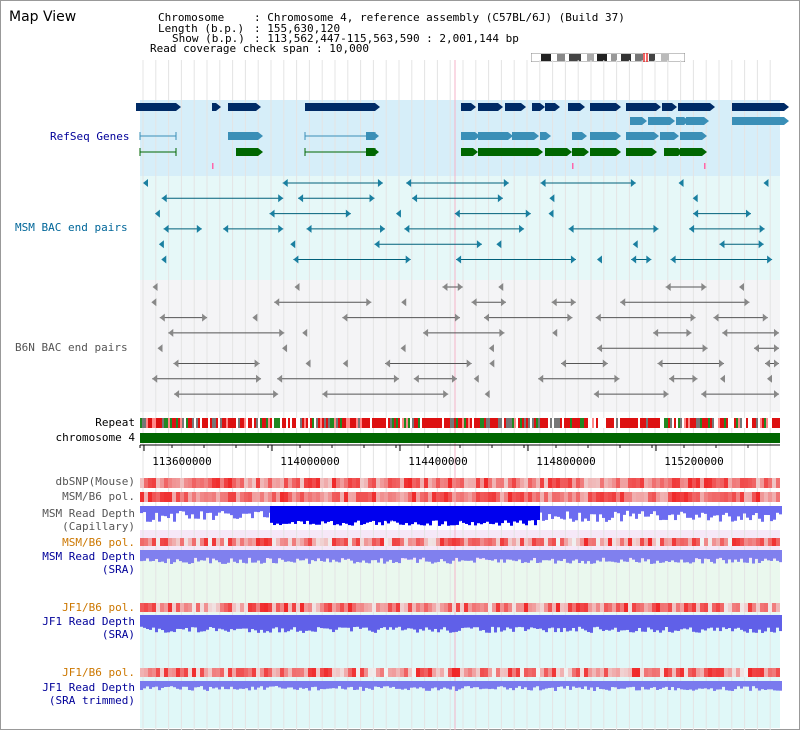  I want to click on track-label-b6n-bac: B6N BAC end pairs, so click(71, 347).